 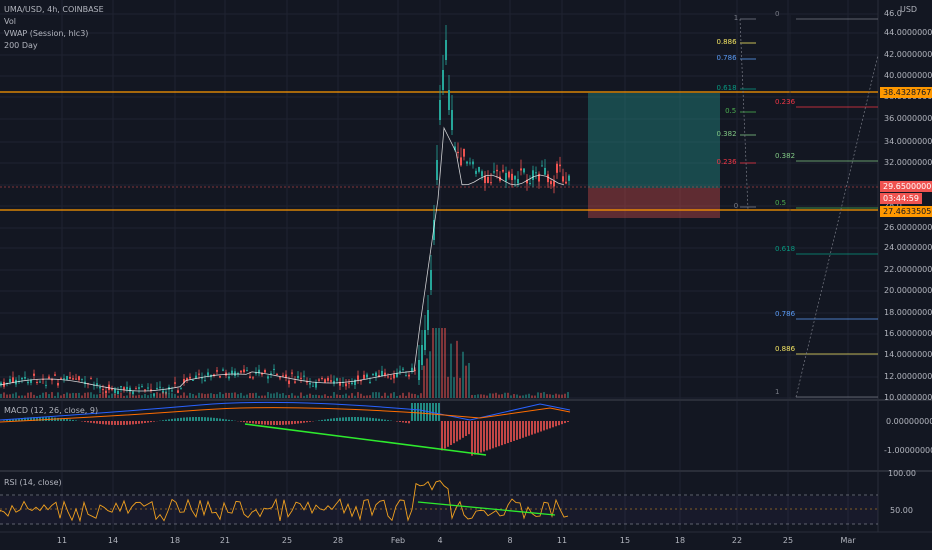 What do you see at coordinates (46, 33) in the screenshot?
I see `vwap-legend: VWAP (Session, hlc3)` at bounding box center [46, 33].